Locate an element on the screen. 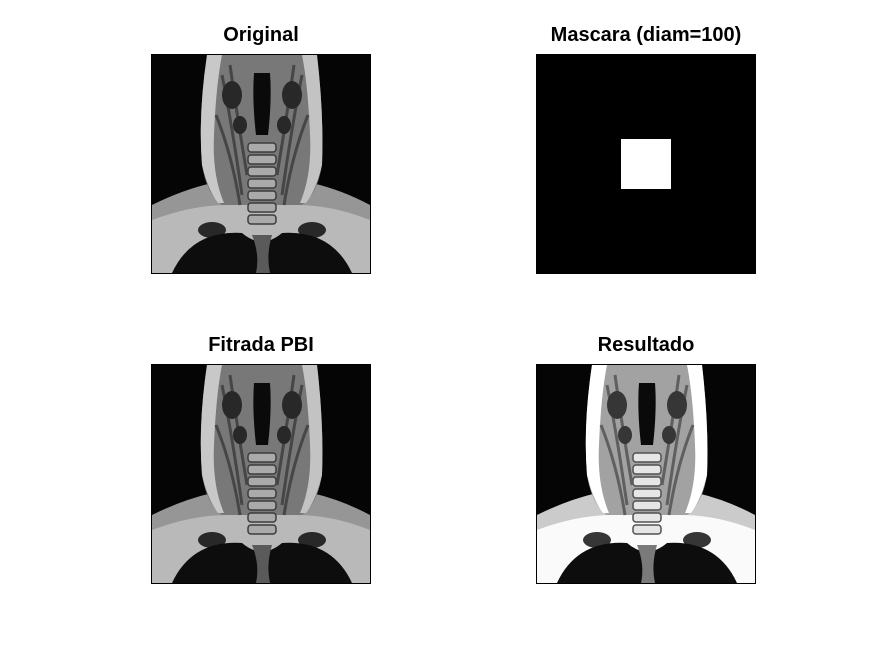 Image resolution: width=875 pixels, height=656 pixels. image-axes-original is located at coordinates (261, 164).